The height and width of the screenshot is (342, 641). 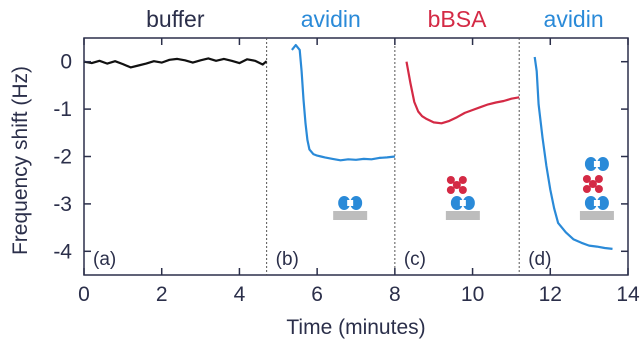 I want to click on panel-letter: (c), so click(x=415, y=259).